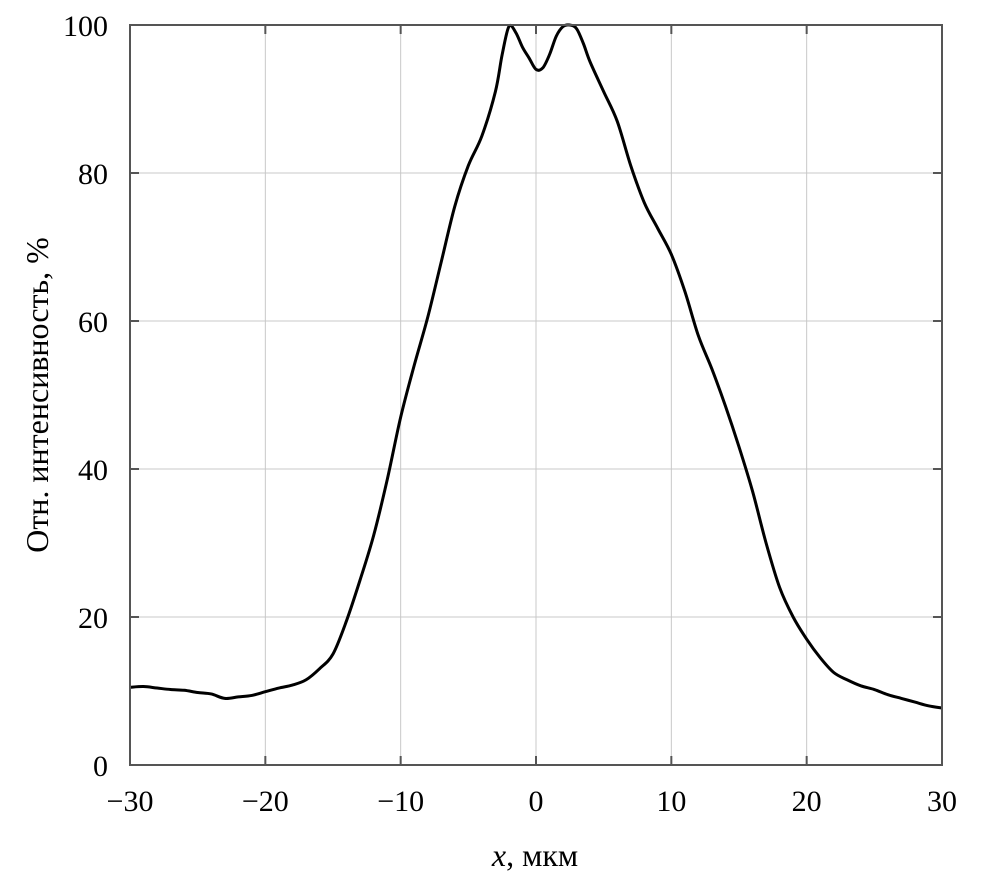 Image resolution: width=1001 pixels, height=888 pixels. Describe the element at coordinates (536, 801) in the screenshot. I see `x-tick-label: 0` at that location.